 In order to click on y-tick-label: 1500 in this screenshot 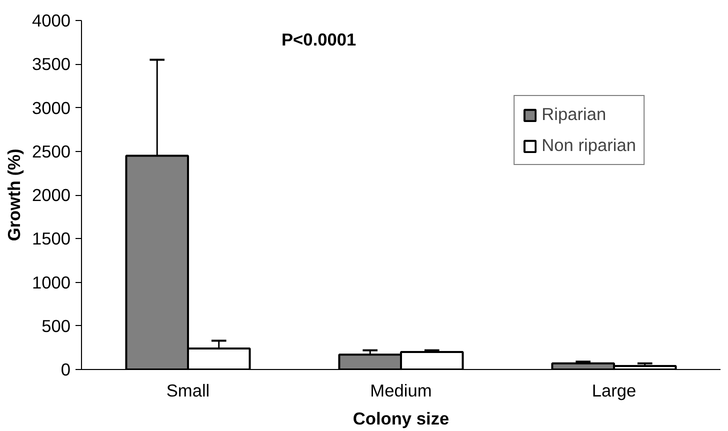, I will do `click(51, 238)`.